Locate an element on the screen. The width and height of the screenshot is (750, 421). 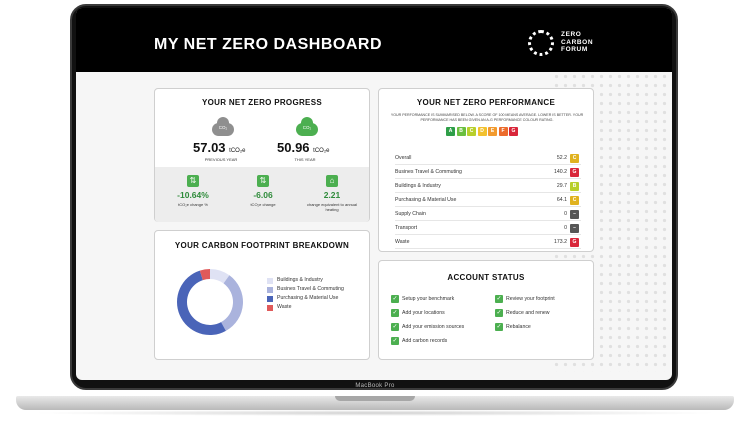
legend-label: Purchasing & Material Use is located at coordinates (308, 298).